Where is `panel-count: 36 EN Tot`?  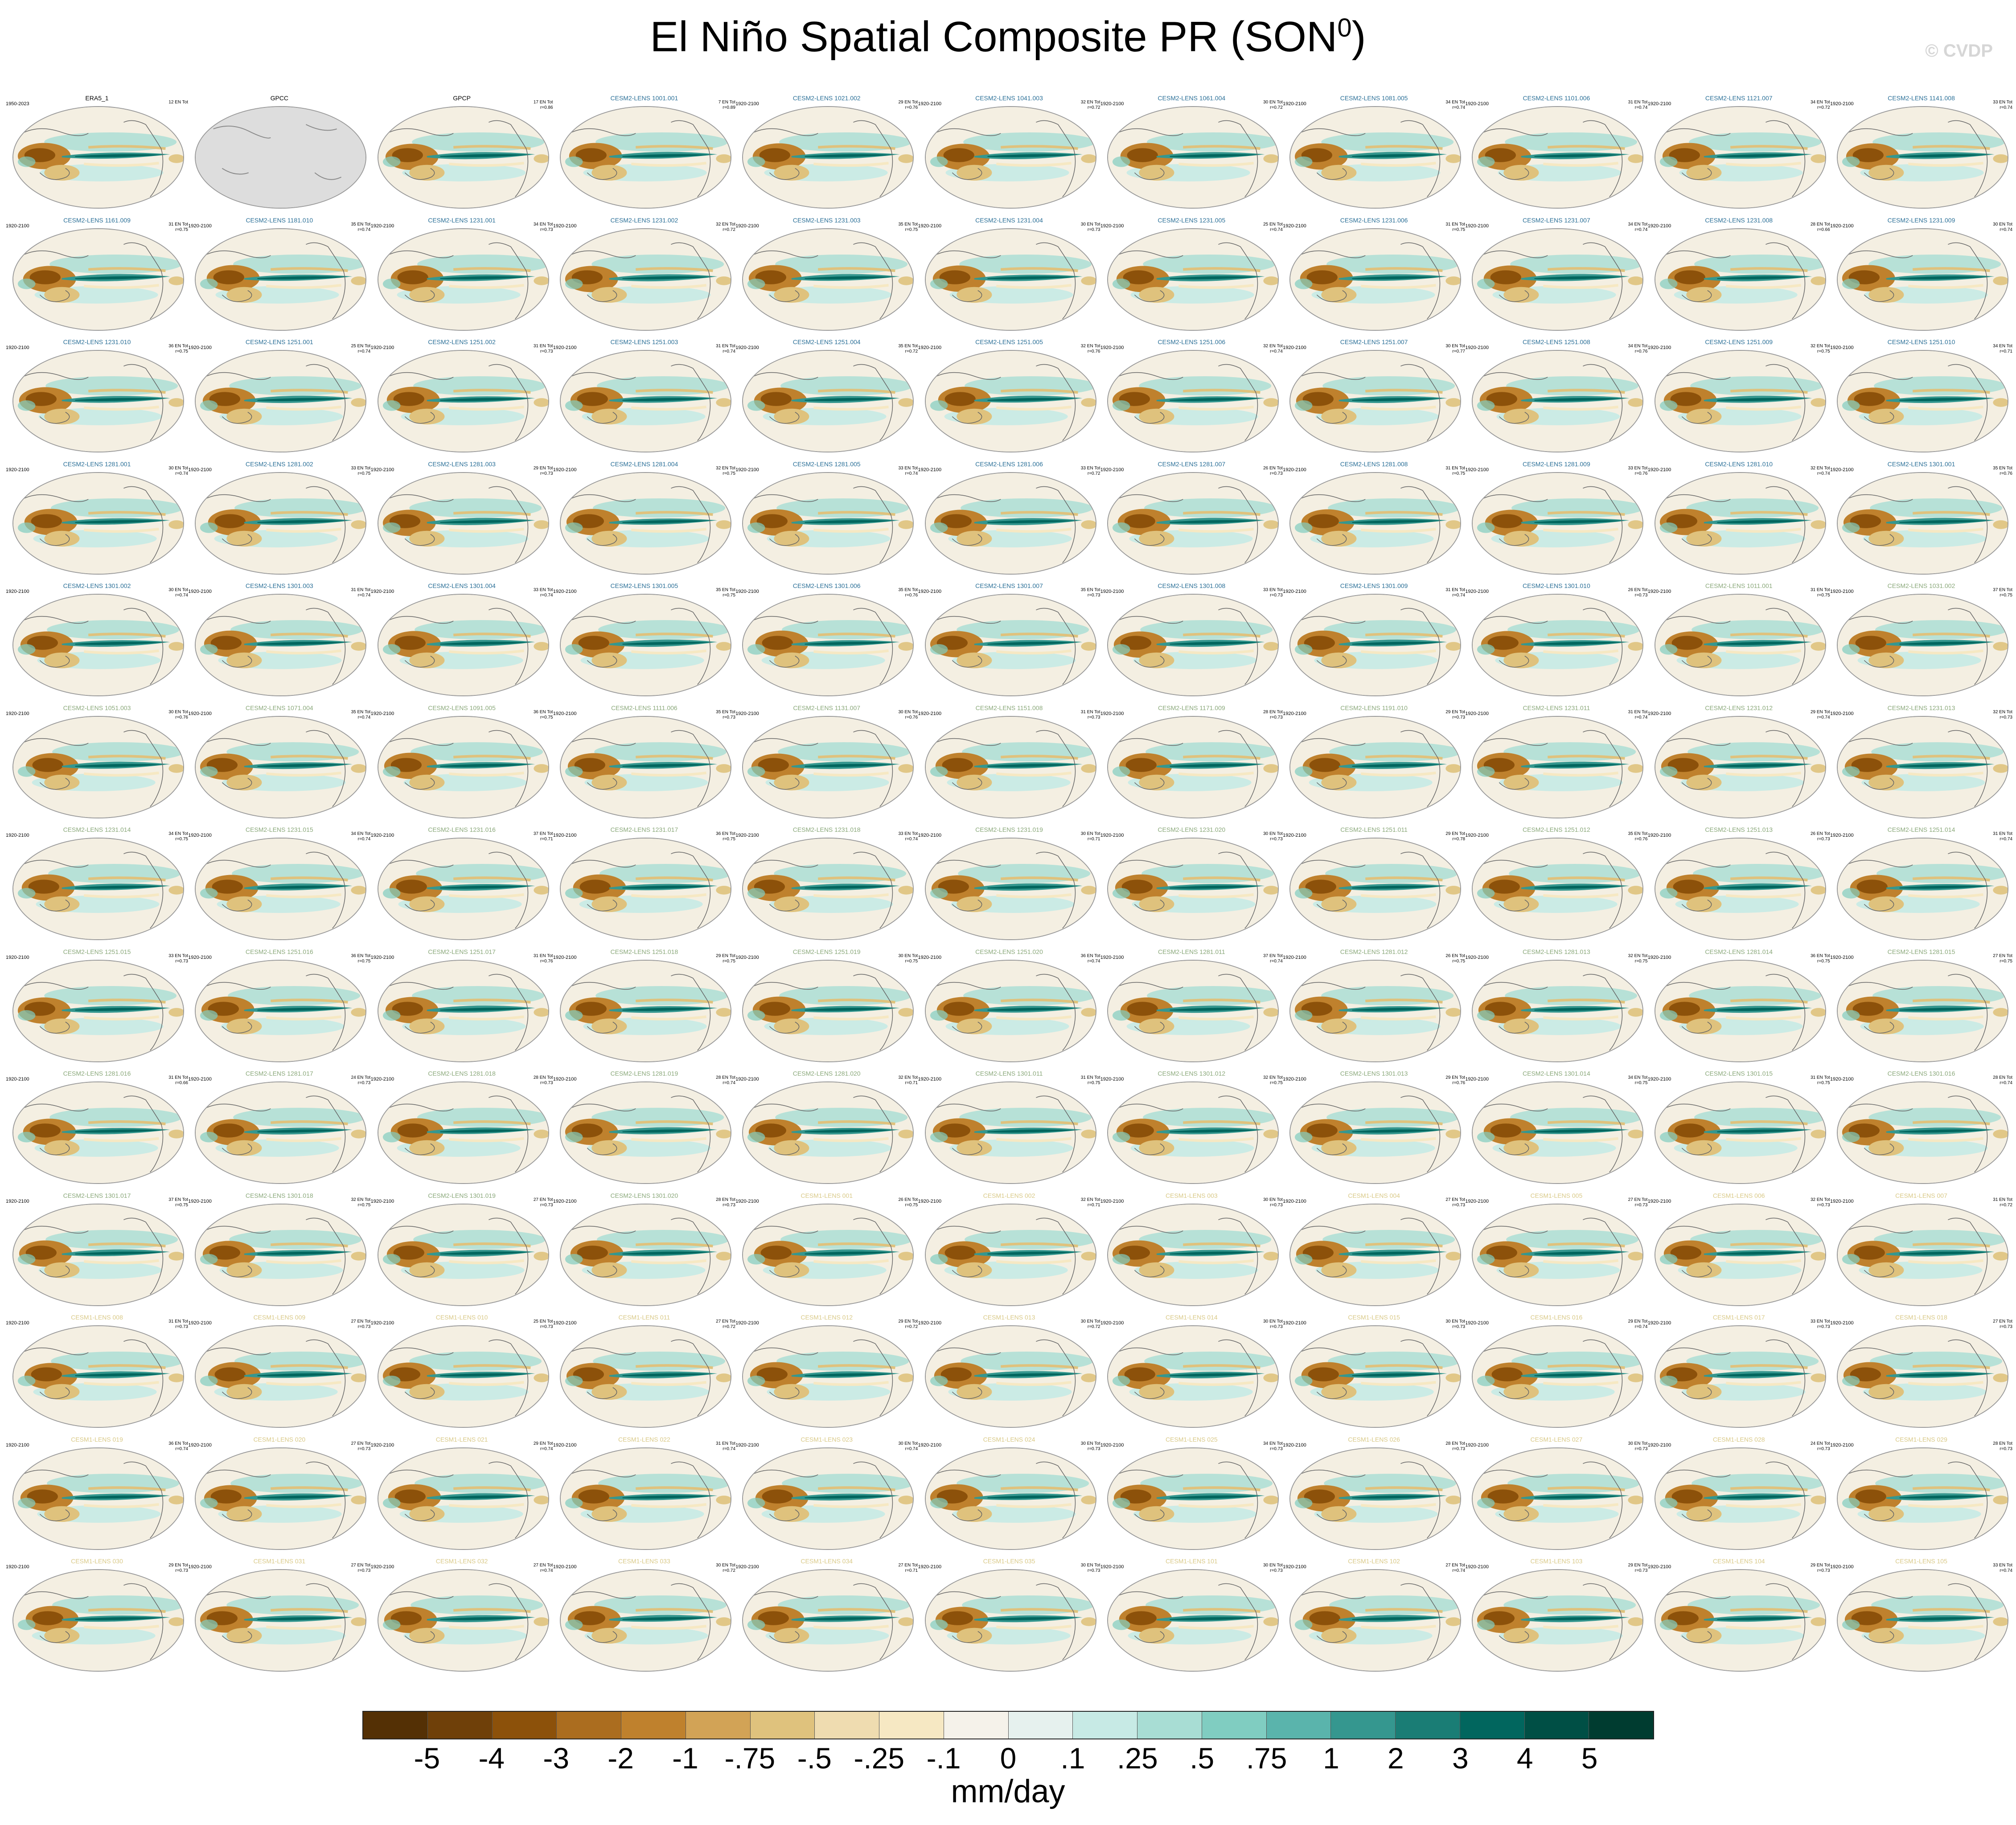 panel-count: 36 EN Tot is located at coordinates (726, 833).